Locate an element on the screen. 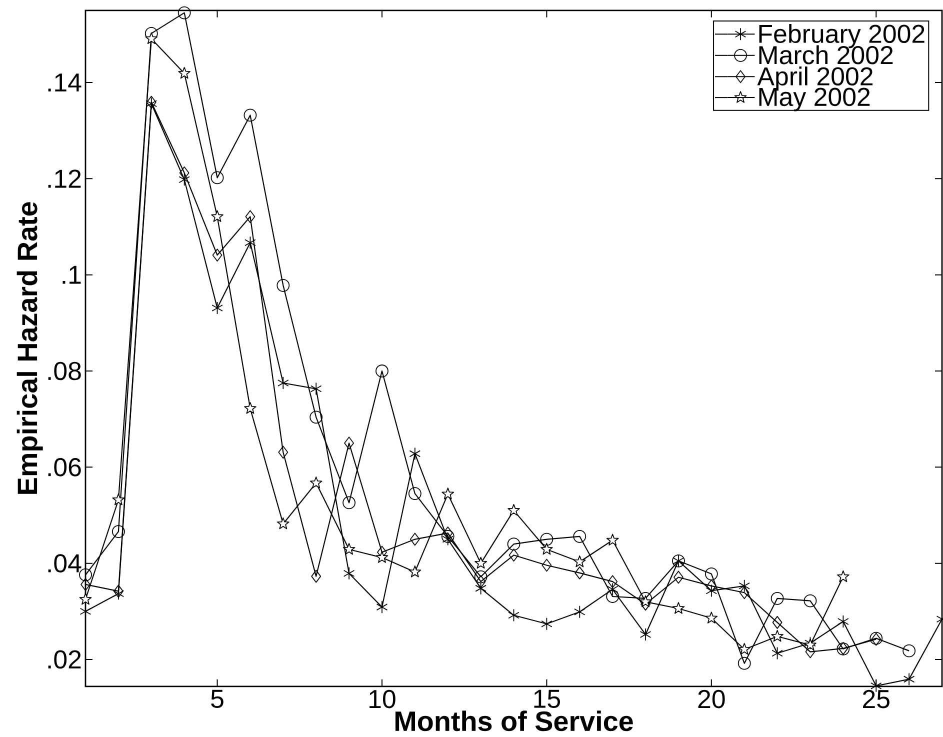 The width and height of the screenshot is (943, 737). x-axis-title: Months of Service is located at coordinates (514, 721).